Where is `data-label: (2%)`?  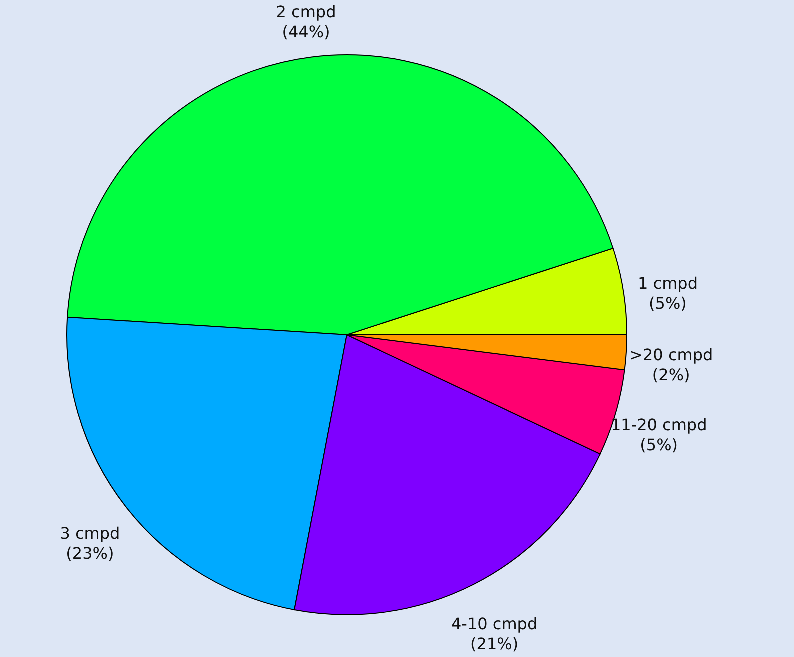 data-label: (2%) is located at coordinates (671, 374).